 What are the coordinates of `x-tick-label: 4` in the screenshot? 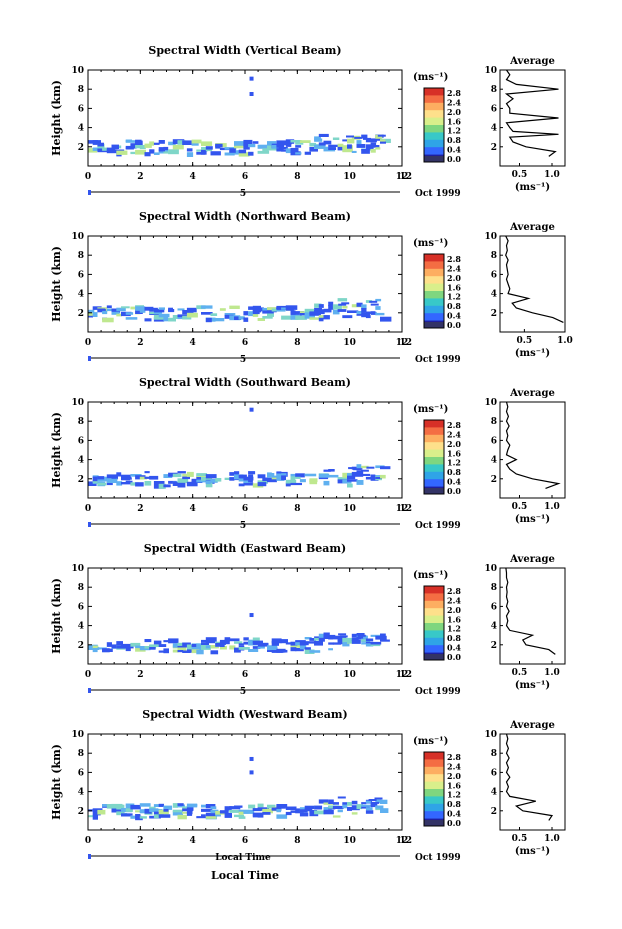 It's located at (193, 509).